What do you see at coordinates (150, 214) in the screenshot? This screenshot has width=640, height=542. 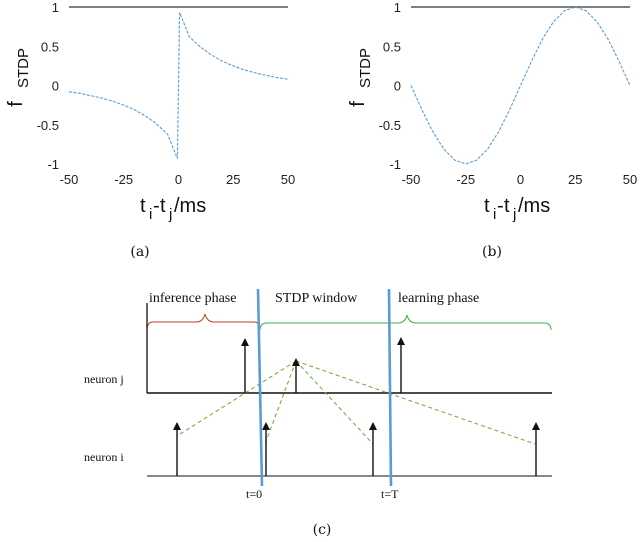 I see `xlabel-a-sub1: i` at bounding box center [150, 214].